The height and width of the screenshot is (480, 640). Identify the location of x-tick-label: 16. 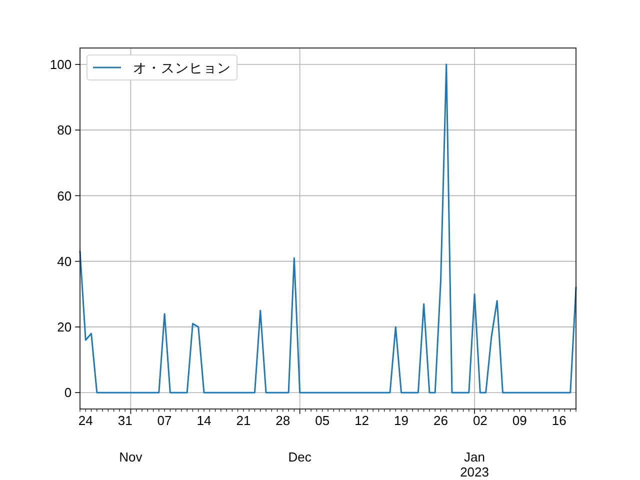
(559, 420).